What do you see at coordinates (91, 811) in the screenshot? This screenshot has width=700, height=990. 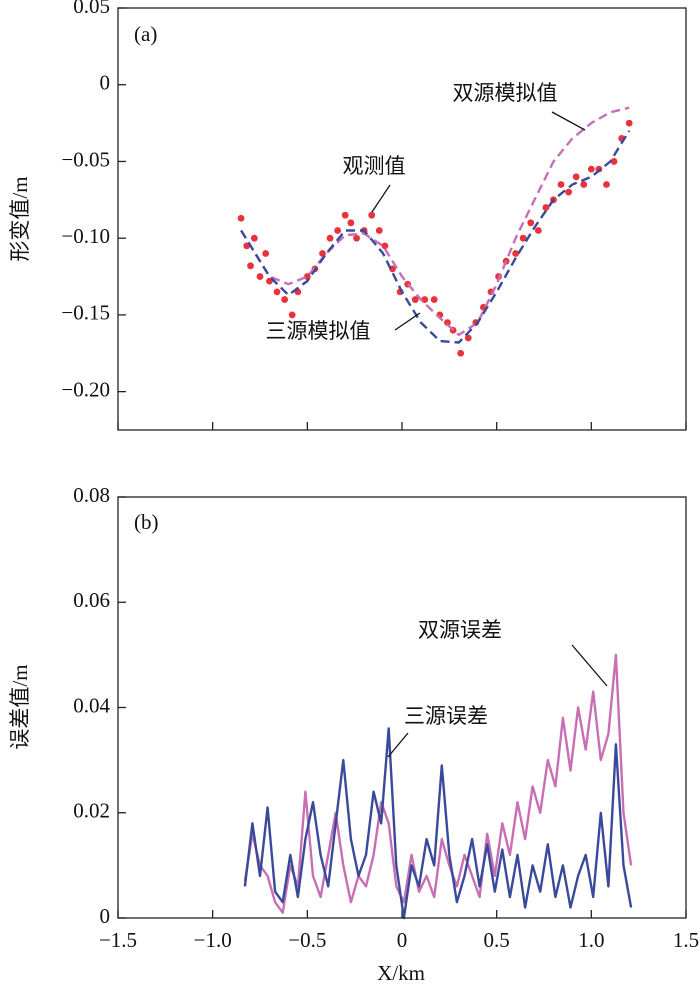 I see `y-tick-label: 0.02` at bounding box center [91, 811].